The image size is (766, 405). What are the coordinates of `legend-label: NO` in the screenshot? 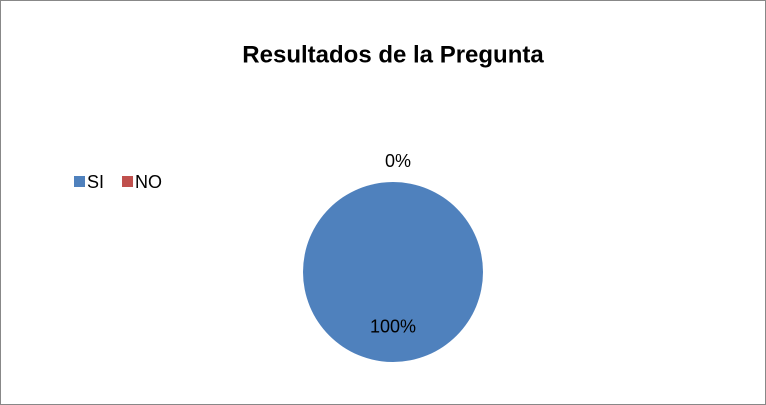 It's located at (148, 182).